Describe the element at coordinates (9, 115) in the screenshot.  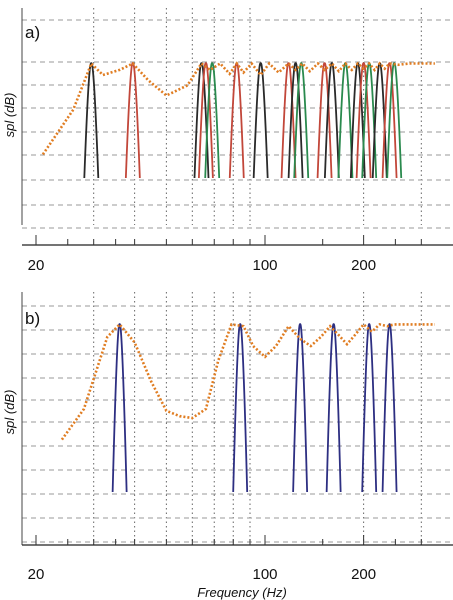
I see `panel-a-ylabel: spl (dB)` at that location.